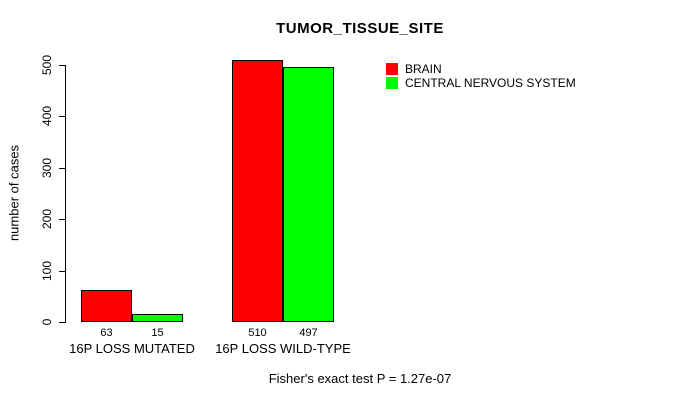 The image size is (690, 400). I want to click on legend: BRAIN CENTRAL NERVOUS SYSTEM, so click(481, 76).